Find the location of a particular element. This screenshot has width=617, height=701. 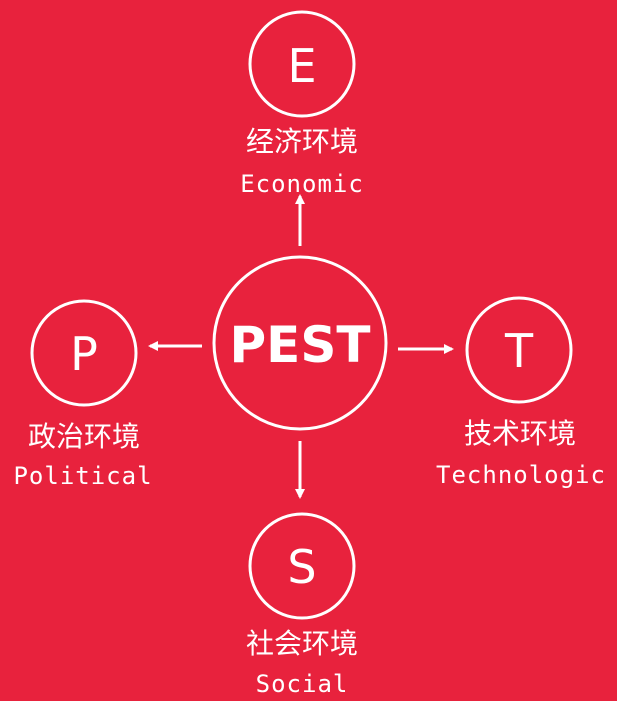

center-circle is located at coordinates (300, 343).